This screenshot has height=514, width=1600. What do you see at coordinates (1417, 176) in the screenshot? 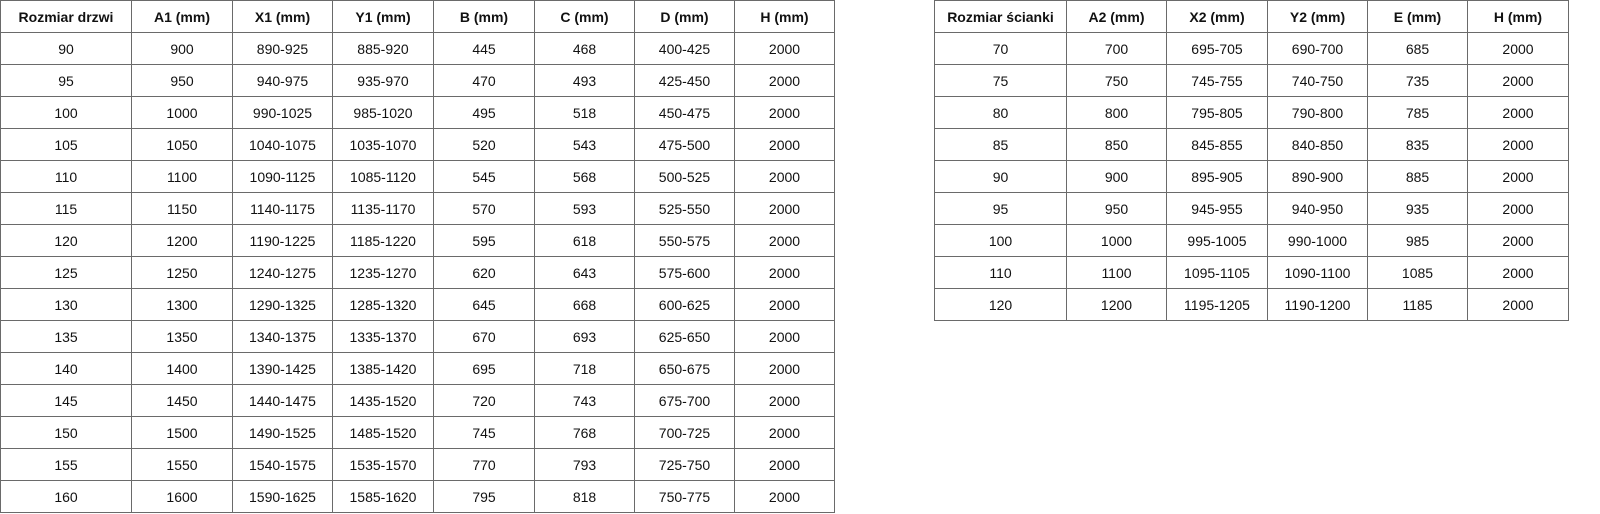
I see `table-cell: 885` at bounding box center [1417, 176].